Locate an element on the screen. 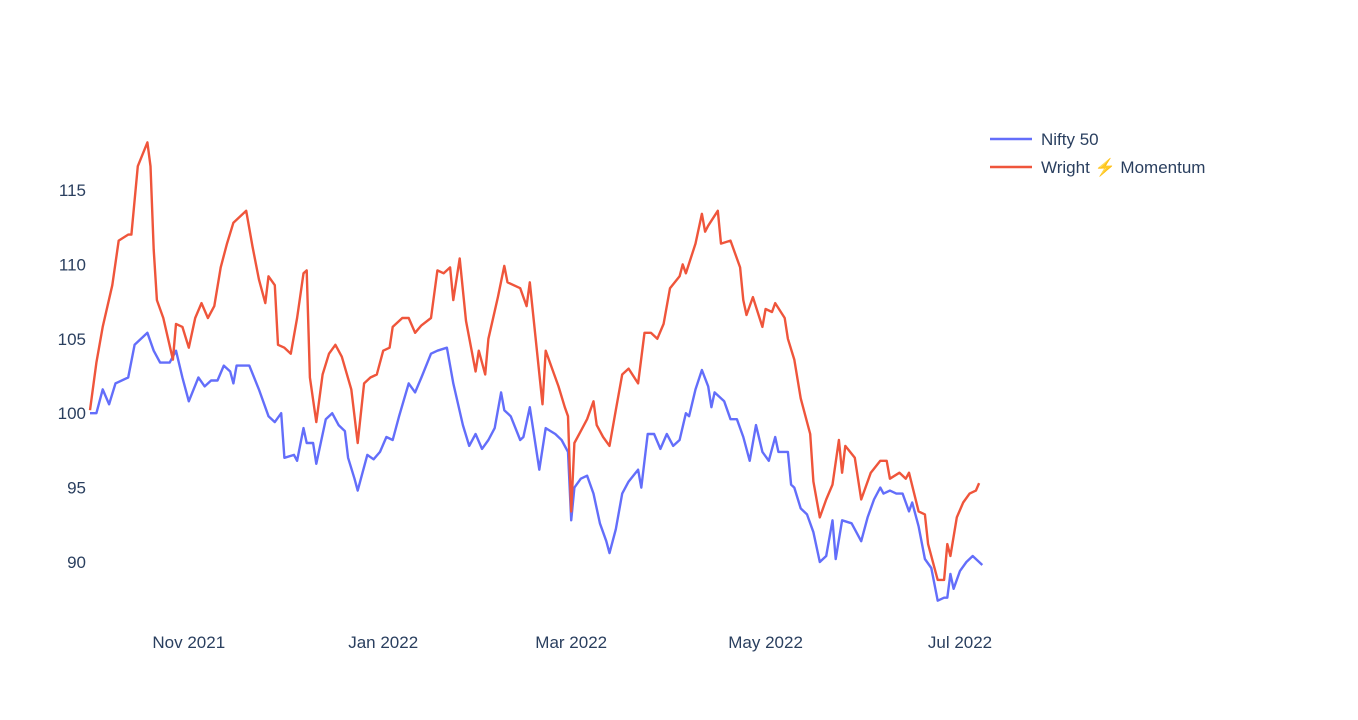 This screenshot has width=1358, height=720. y-axis: 90 95 100 105 110 115 is located at coordinates (72, 376).